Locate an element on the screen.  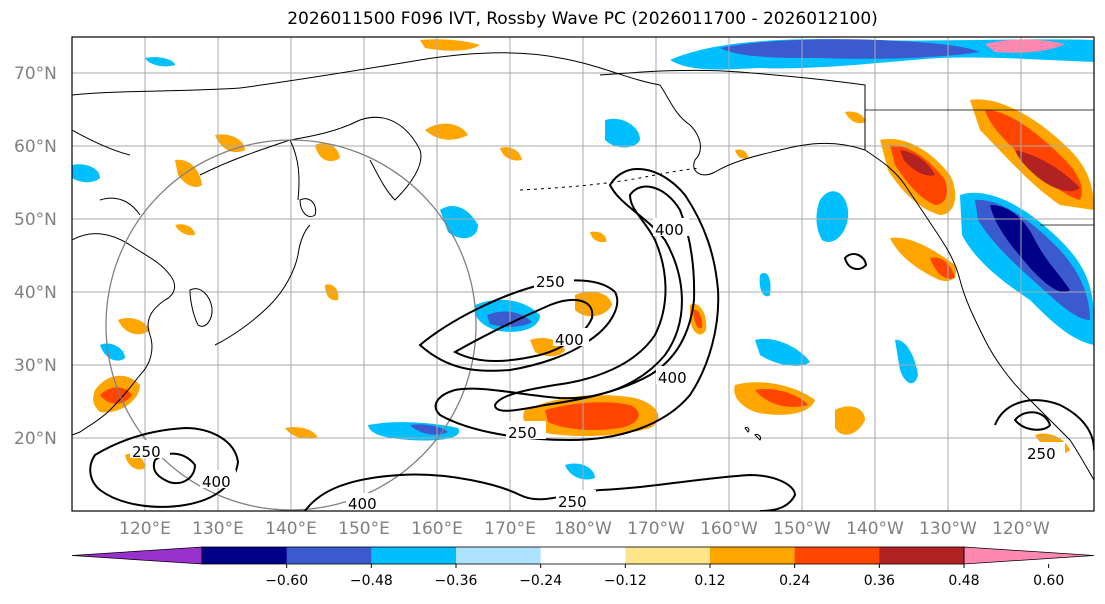
patch-arctic-pink is located at coordinates (1025, 46).